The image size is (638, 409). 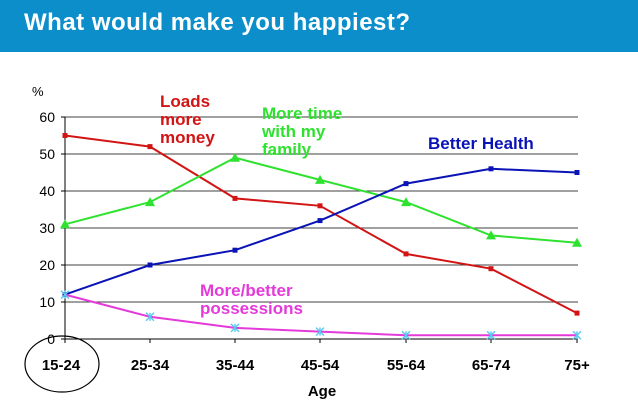 I want to click on x-tick-label: 15-24, so click(x=61, y=365).